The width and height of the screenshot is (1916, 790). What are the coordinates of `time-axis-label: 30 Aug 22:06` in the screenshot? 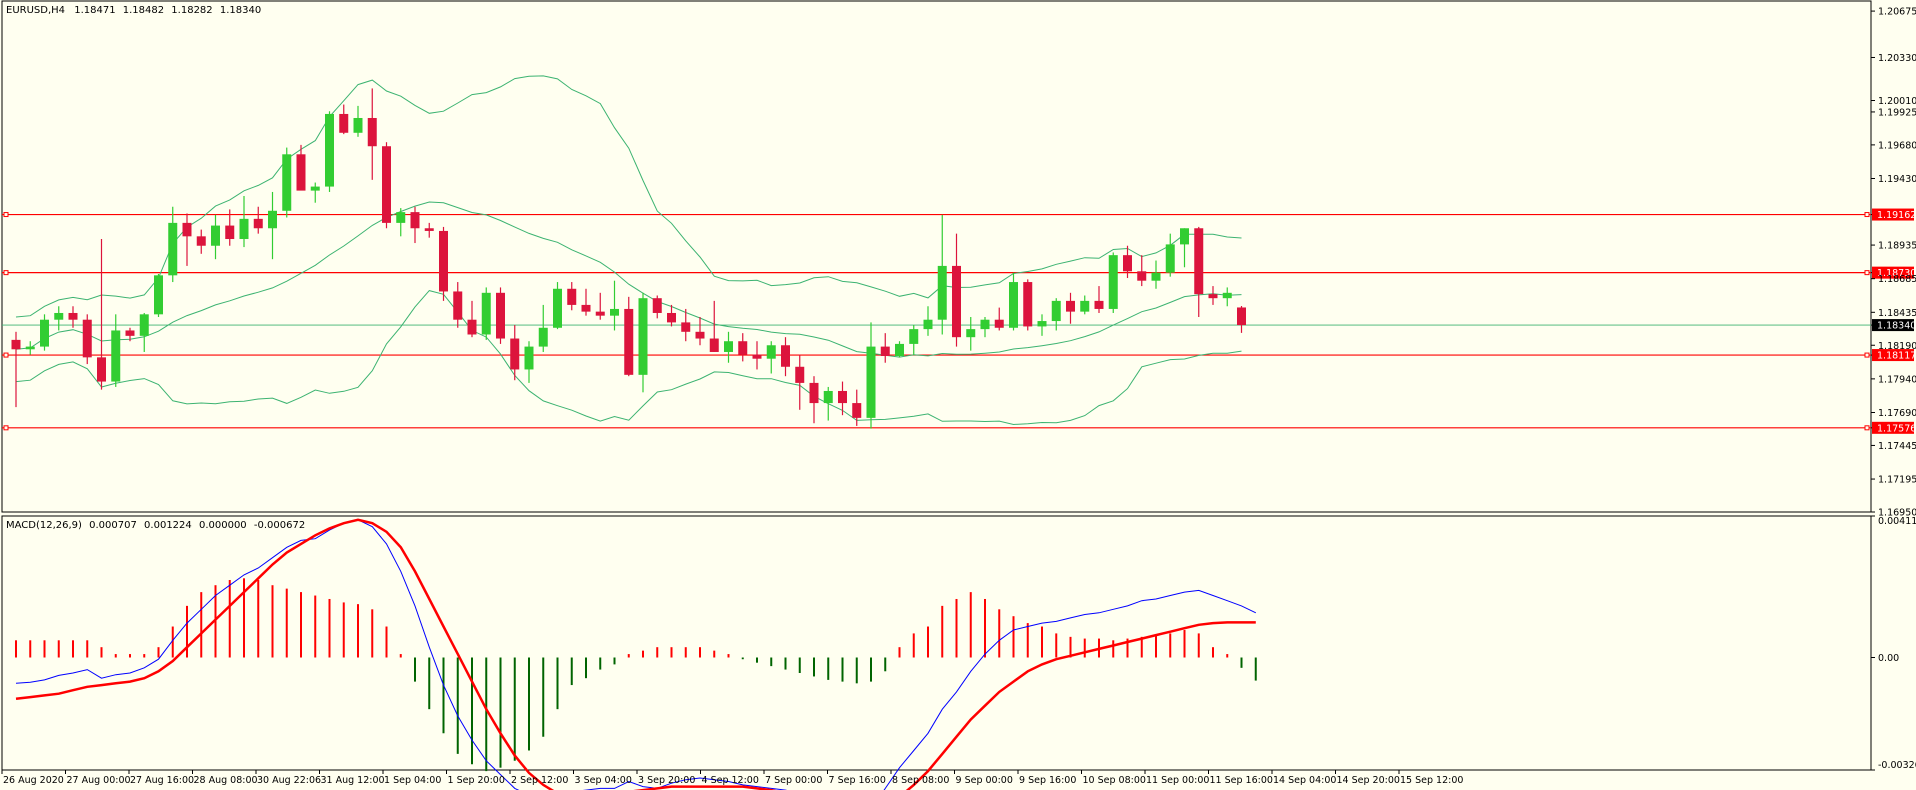 It's located at (289, 780).